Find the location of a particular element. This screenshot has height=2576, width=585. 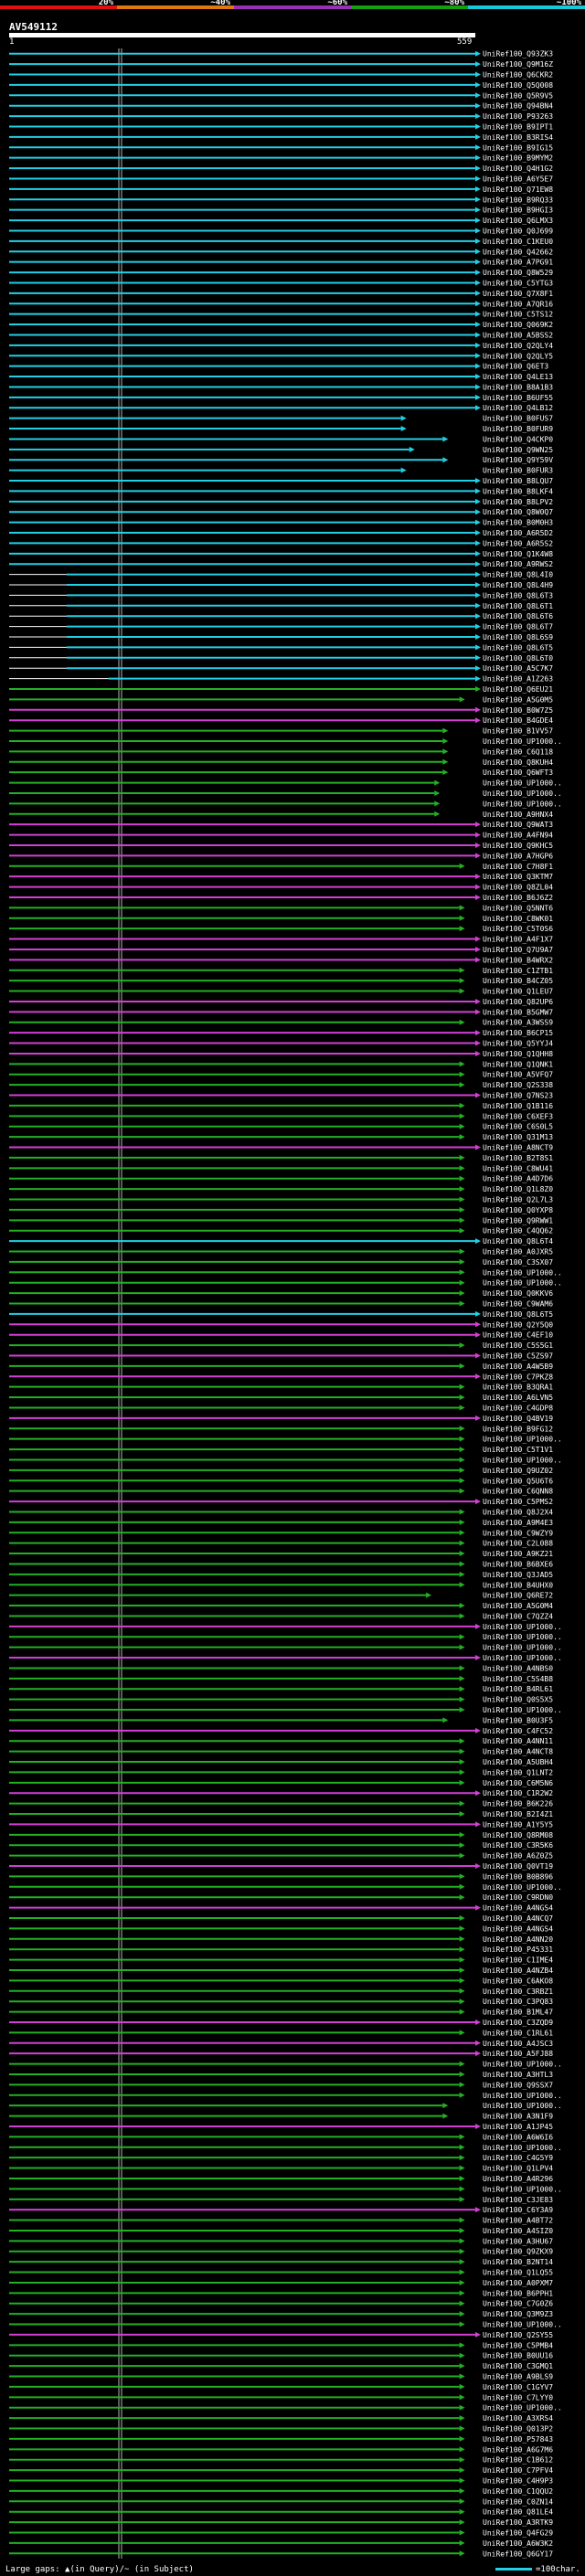

hit-label: UniRef100_A4NGS4 is located at coordinates (518, 1908).